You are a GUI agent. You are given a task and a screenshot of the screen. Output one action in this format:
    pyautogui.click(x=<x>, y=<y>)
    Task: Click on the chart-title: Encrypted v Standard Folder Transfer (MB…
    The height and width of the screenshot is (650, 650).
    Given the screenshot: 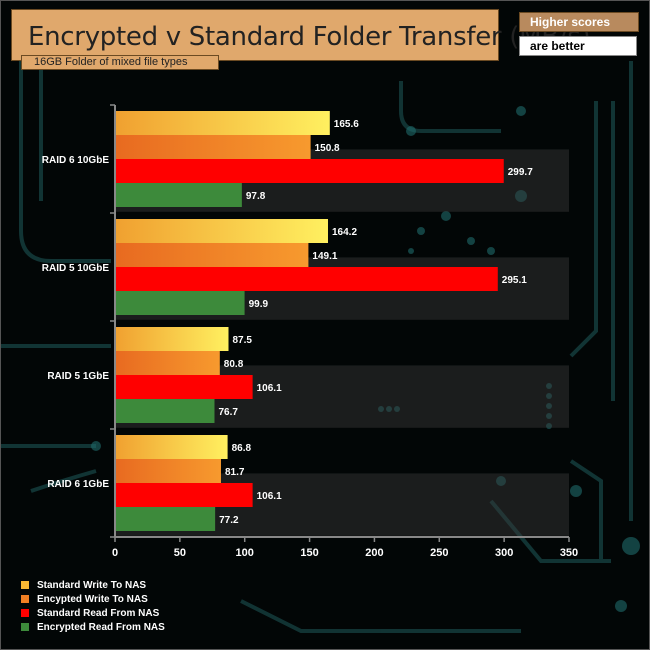 What is the action you would take?
    pyautogui.click(x=309, y=37)
    